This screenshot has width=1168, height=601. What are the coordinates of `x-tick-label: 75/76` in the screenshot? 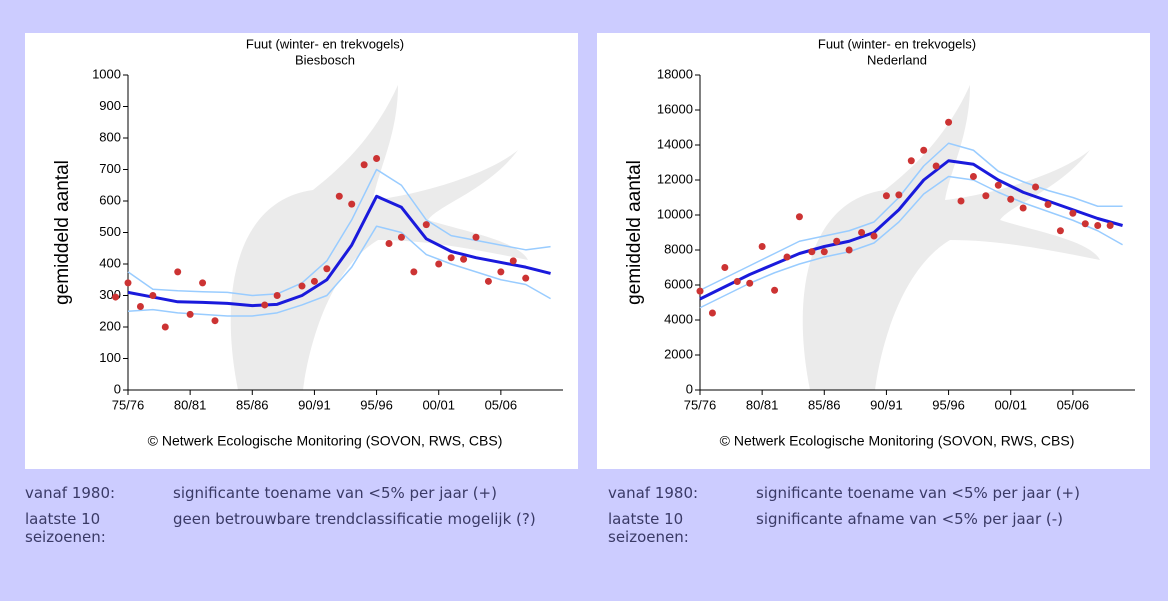 It's located at (128, 404).